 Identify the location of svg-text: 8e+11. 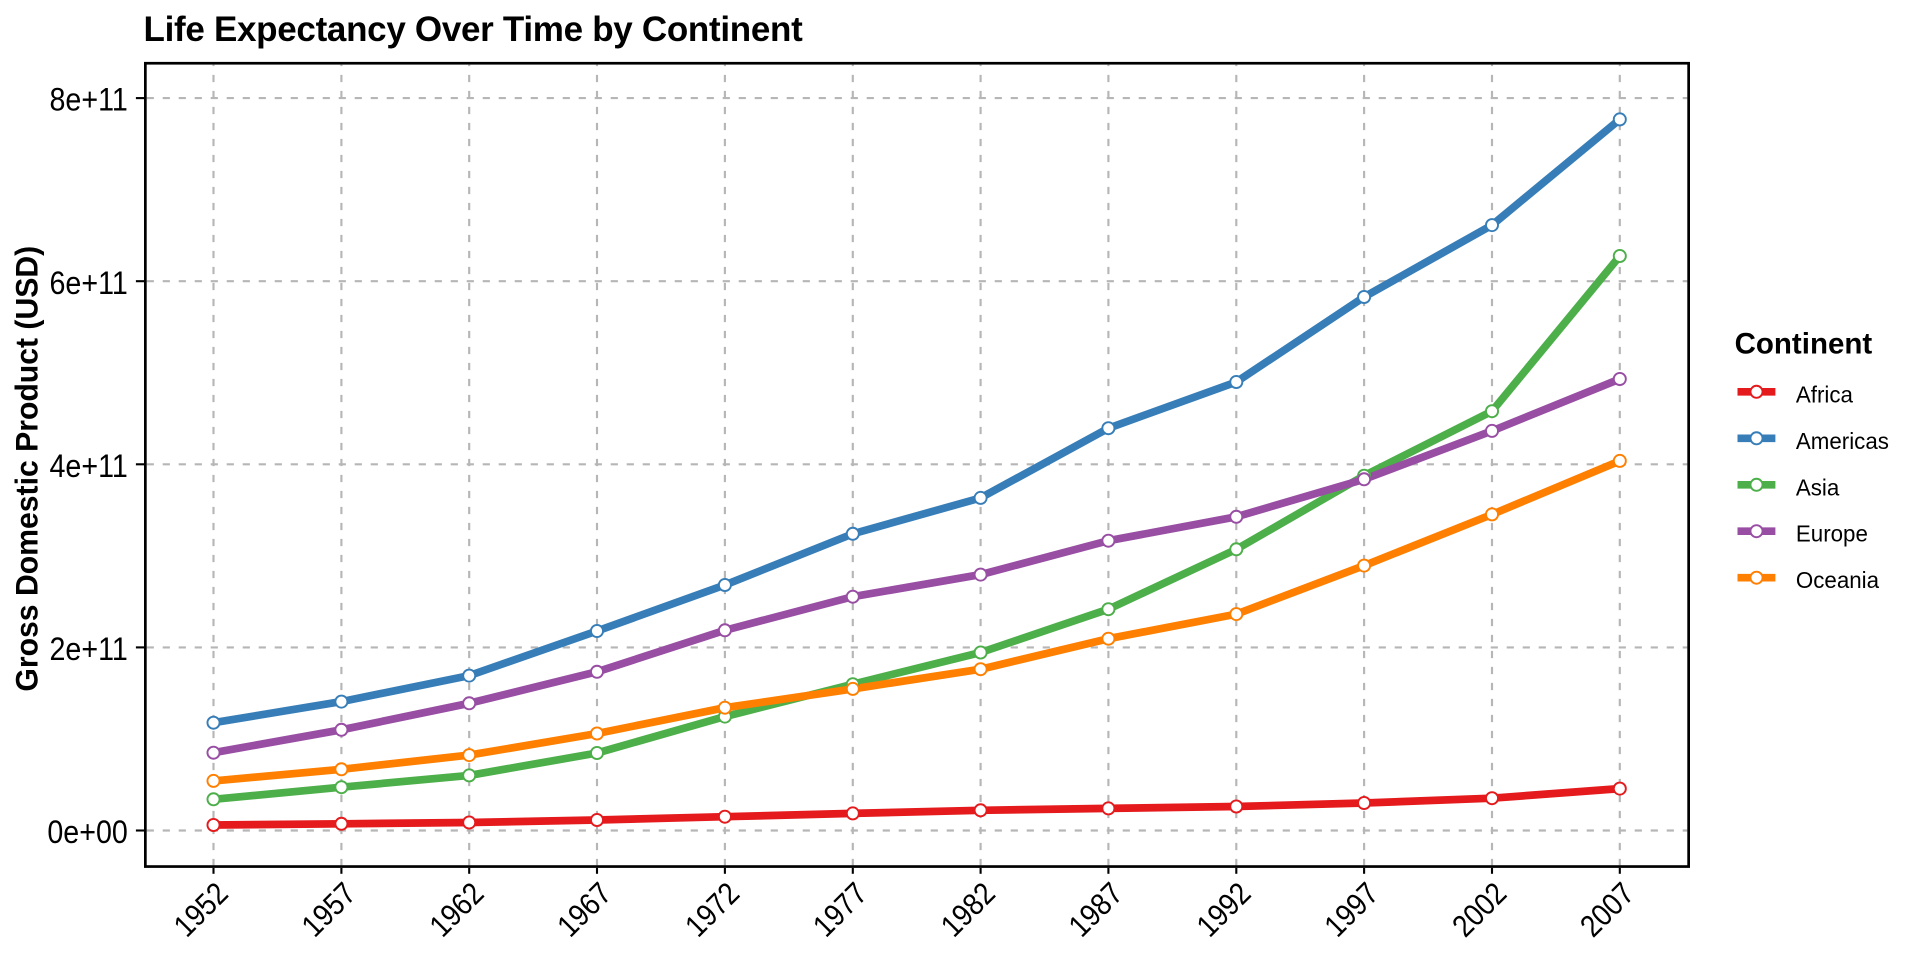
(89, 100).